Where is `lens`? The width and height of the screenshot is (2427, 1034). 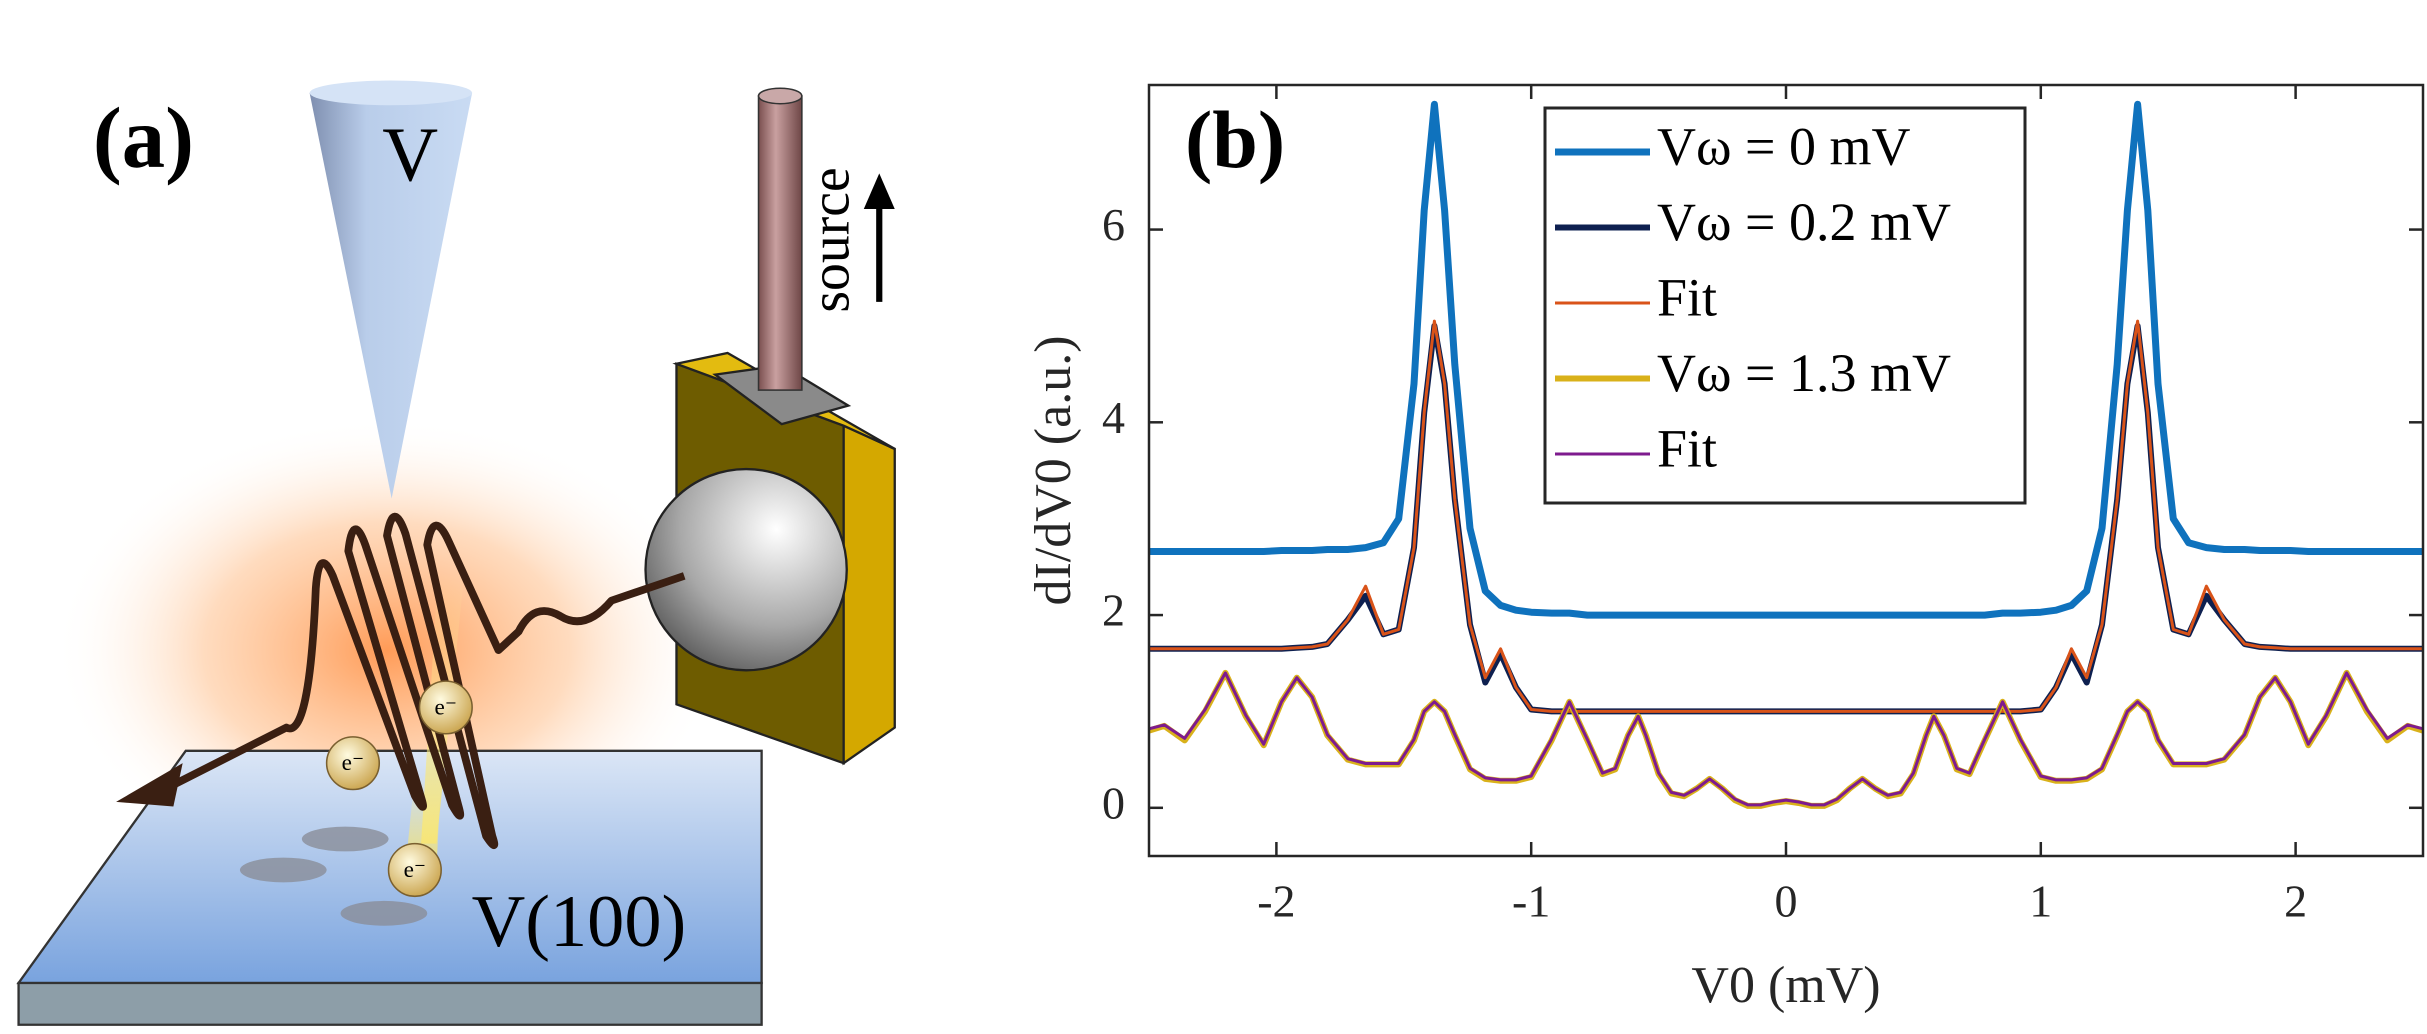 lens is located at coordinates (746, 569).